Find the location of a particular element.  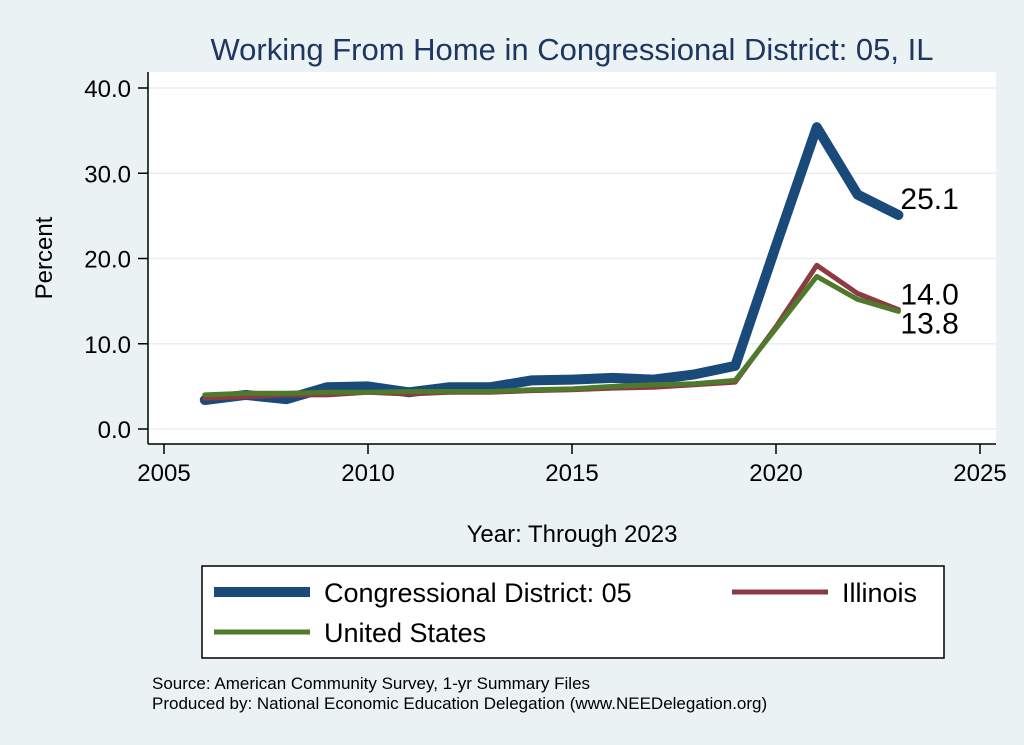

y-tick-label: 30.0 is located at coordinates (107, 174).